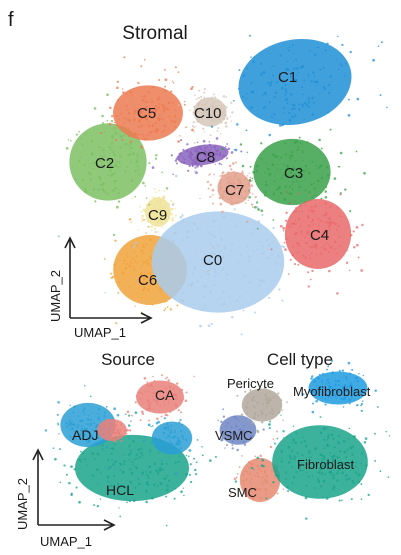 The width and height of the screenshot is (401, 555). Describe the element at coordinates (273, 397) in the screenshot. I see `celltype-pericyte-point` at that location.